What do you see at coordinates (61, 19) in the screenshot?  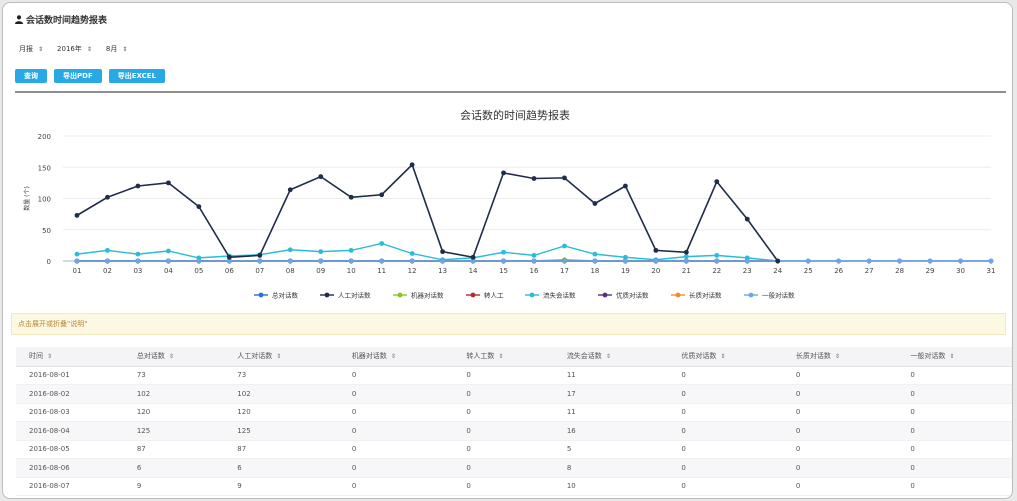 I see `report-header: 会话数时间趋势报表` at bounding box center [61, 19].